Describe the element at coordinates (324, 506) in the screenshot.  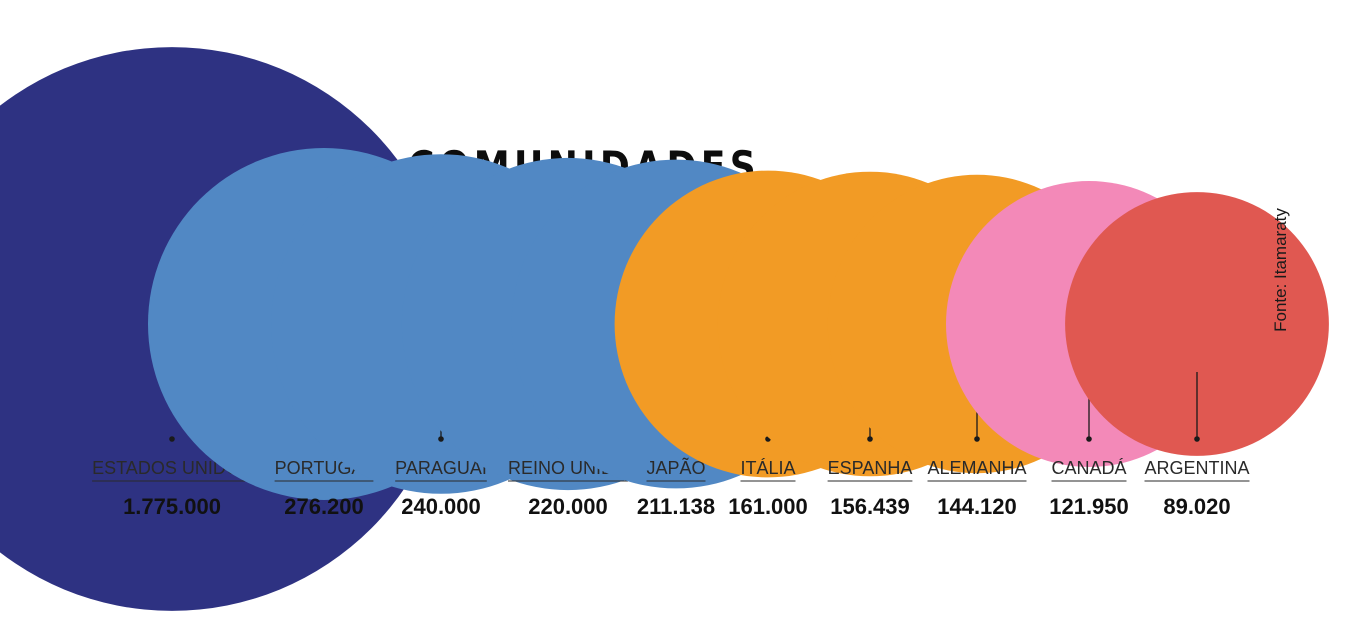
I see `value-label-portugal: 276.200` at that location.